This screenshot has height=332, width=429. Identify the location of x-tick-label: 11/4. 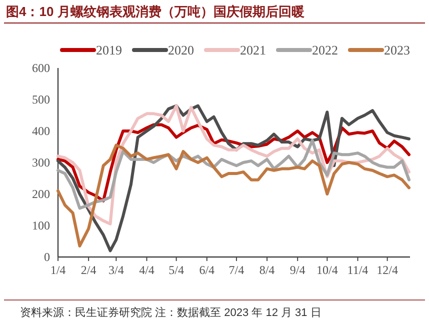
(357, 270).